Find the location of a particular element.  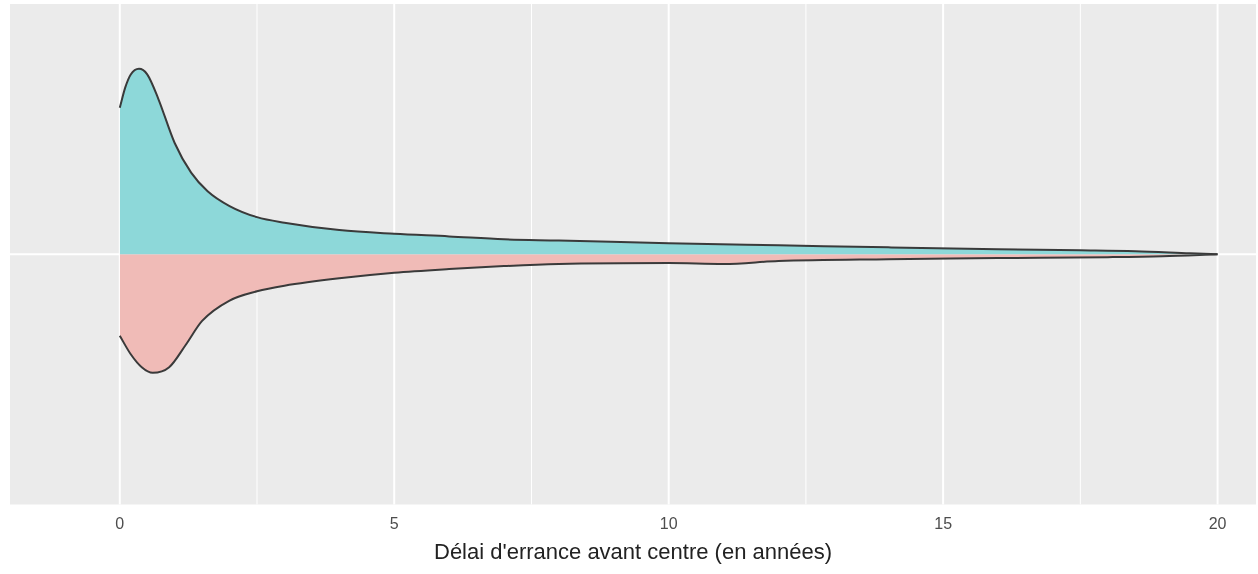

x-axis-title: Délai d'errance avant centre (en années) is located at coordinates (633, 551).